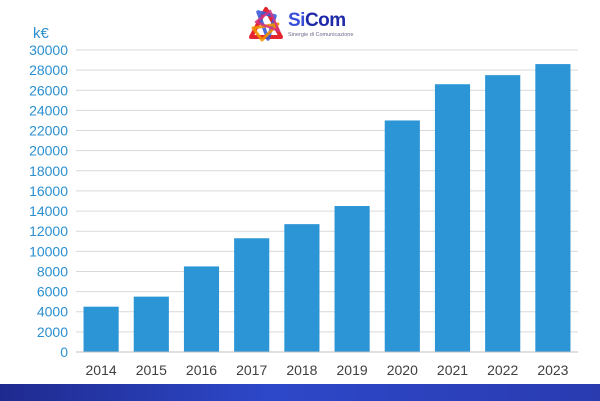  I want to click on y-tick-label: 22000, so click(48, 131).